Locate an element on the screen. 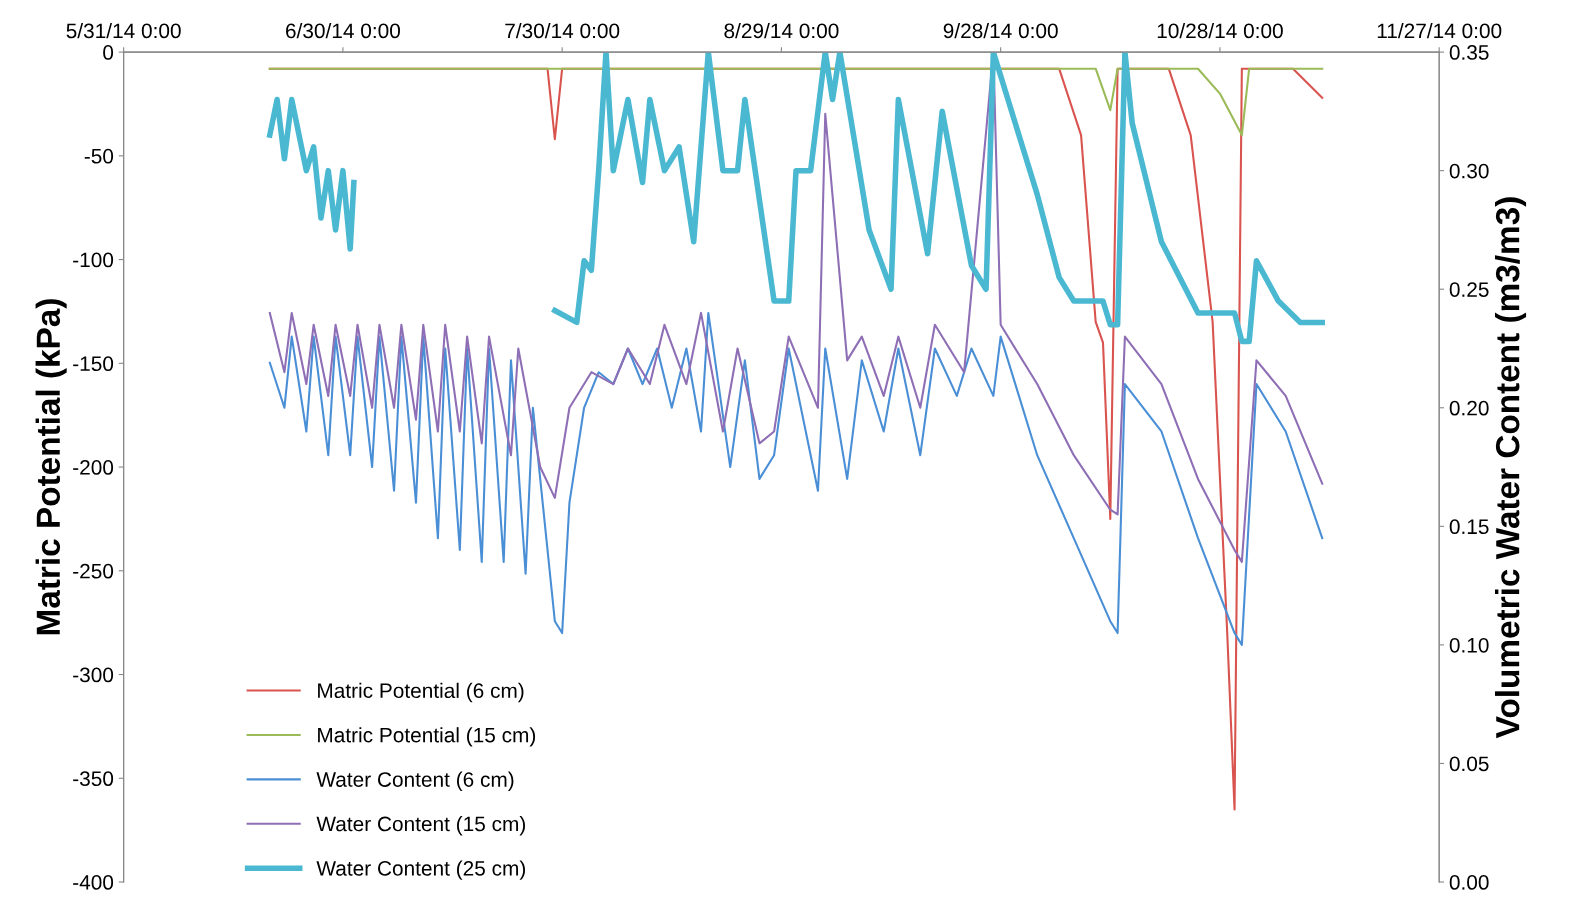 This screenshot has width=1585, height=914. y2-tick-label: 0.30 is located at coordinates (1469, 171).